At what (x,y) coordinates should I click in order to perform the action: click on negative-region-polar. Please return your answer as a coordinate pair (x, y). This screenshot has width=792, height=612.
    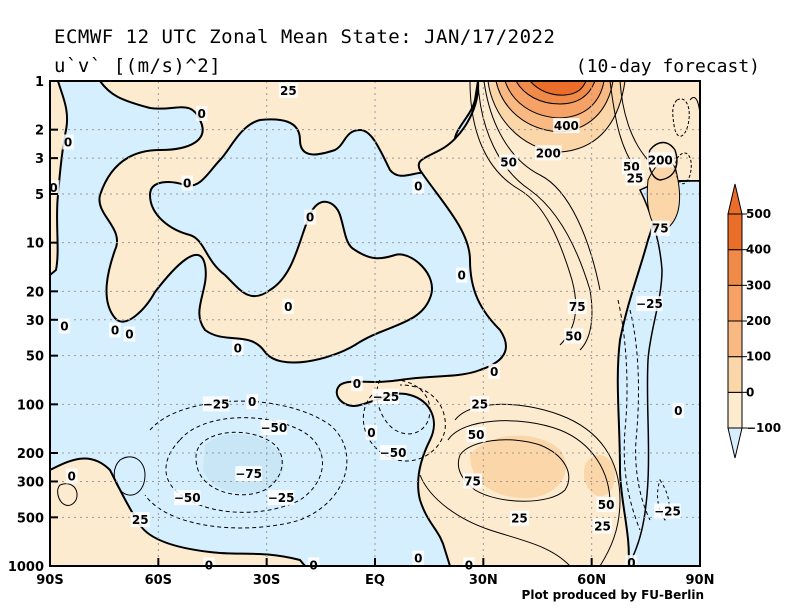
    Looking at the image, I should click on (663, 373).